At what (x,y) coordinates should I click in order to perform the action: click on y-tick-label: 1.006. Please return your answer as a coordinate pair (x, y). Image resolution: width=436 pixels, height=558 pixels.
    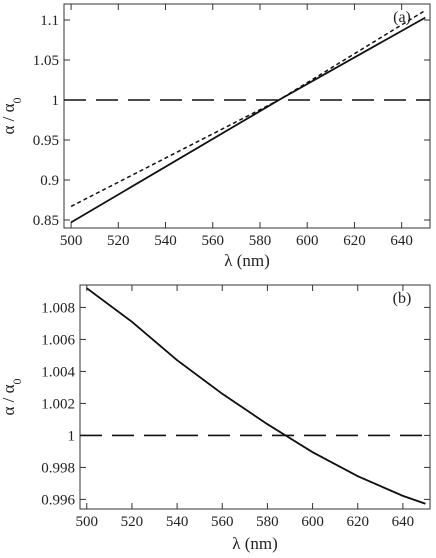
    Looking at the image, I should click on (58, 340).